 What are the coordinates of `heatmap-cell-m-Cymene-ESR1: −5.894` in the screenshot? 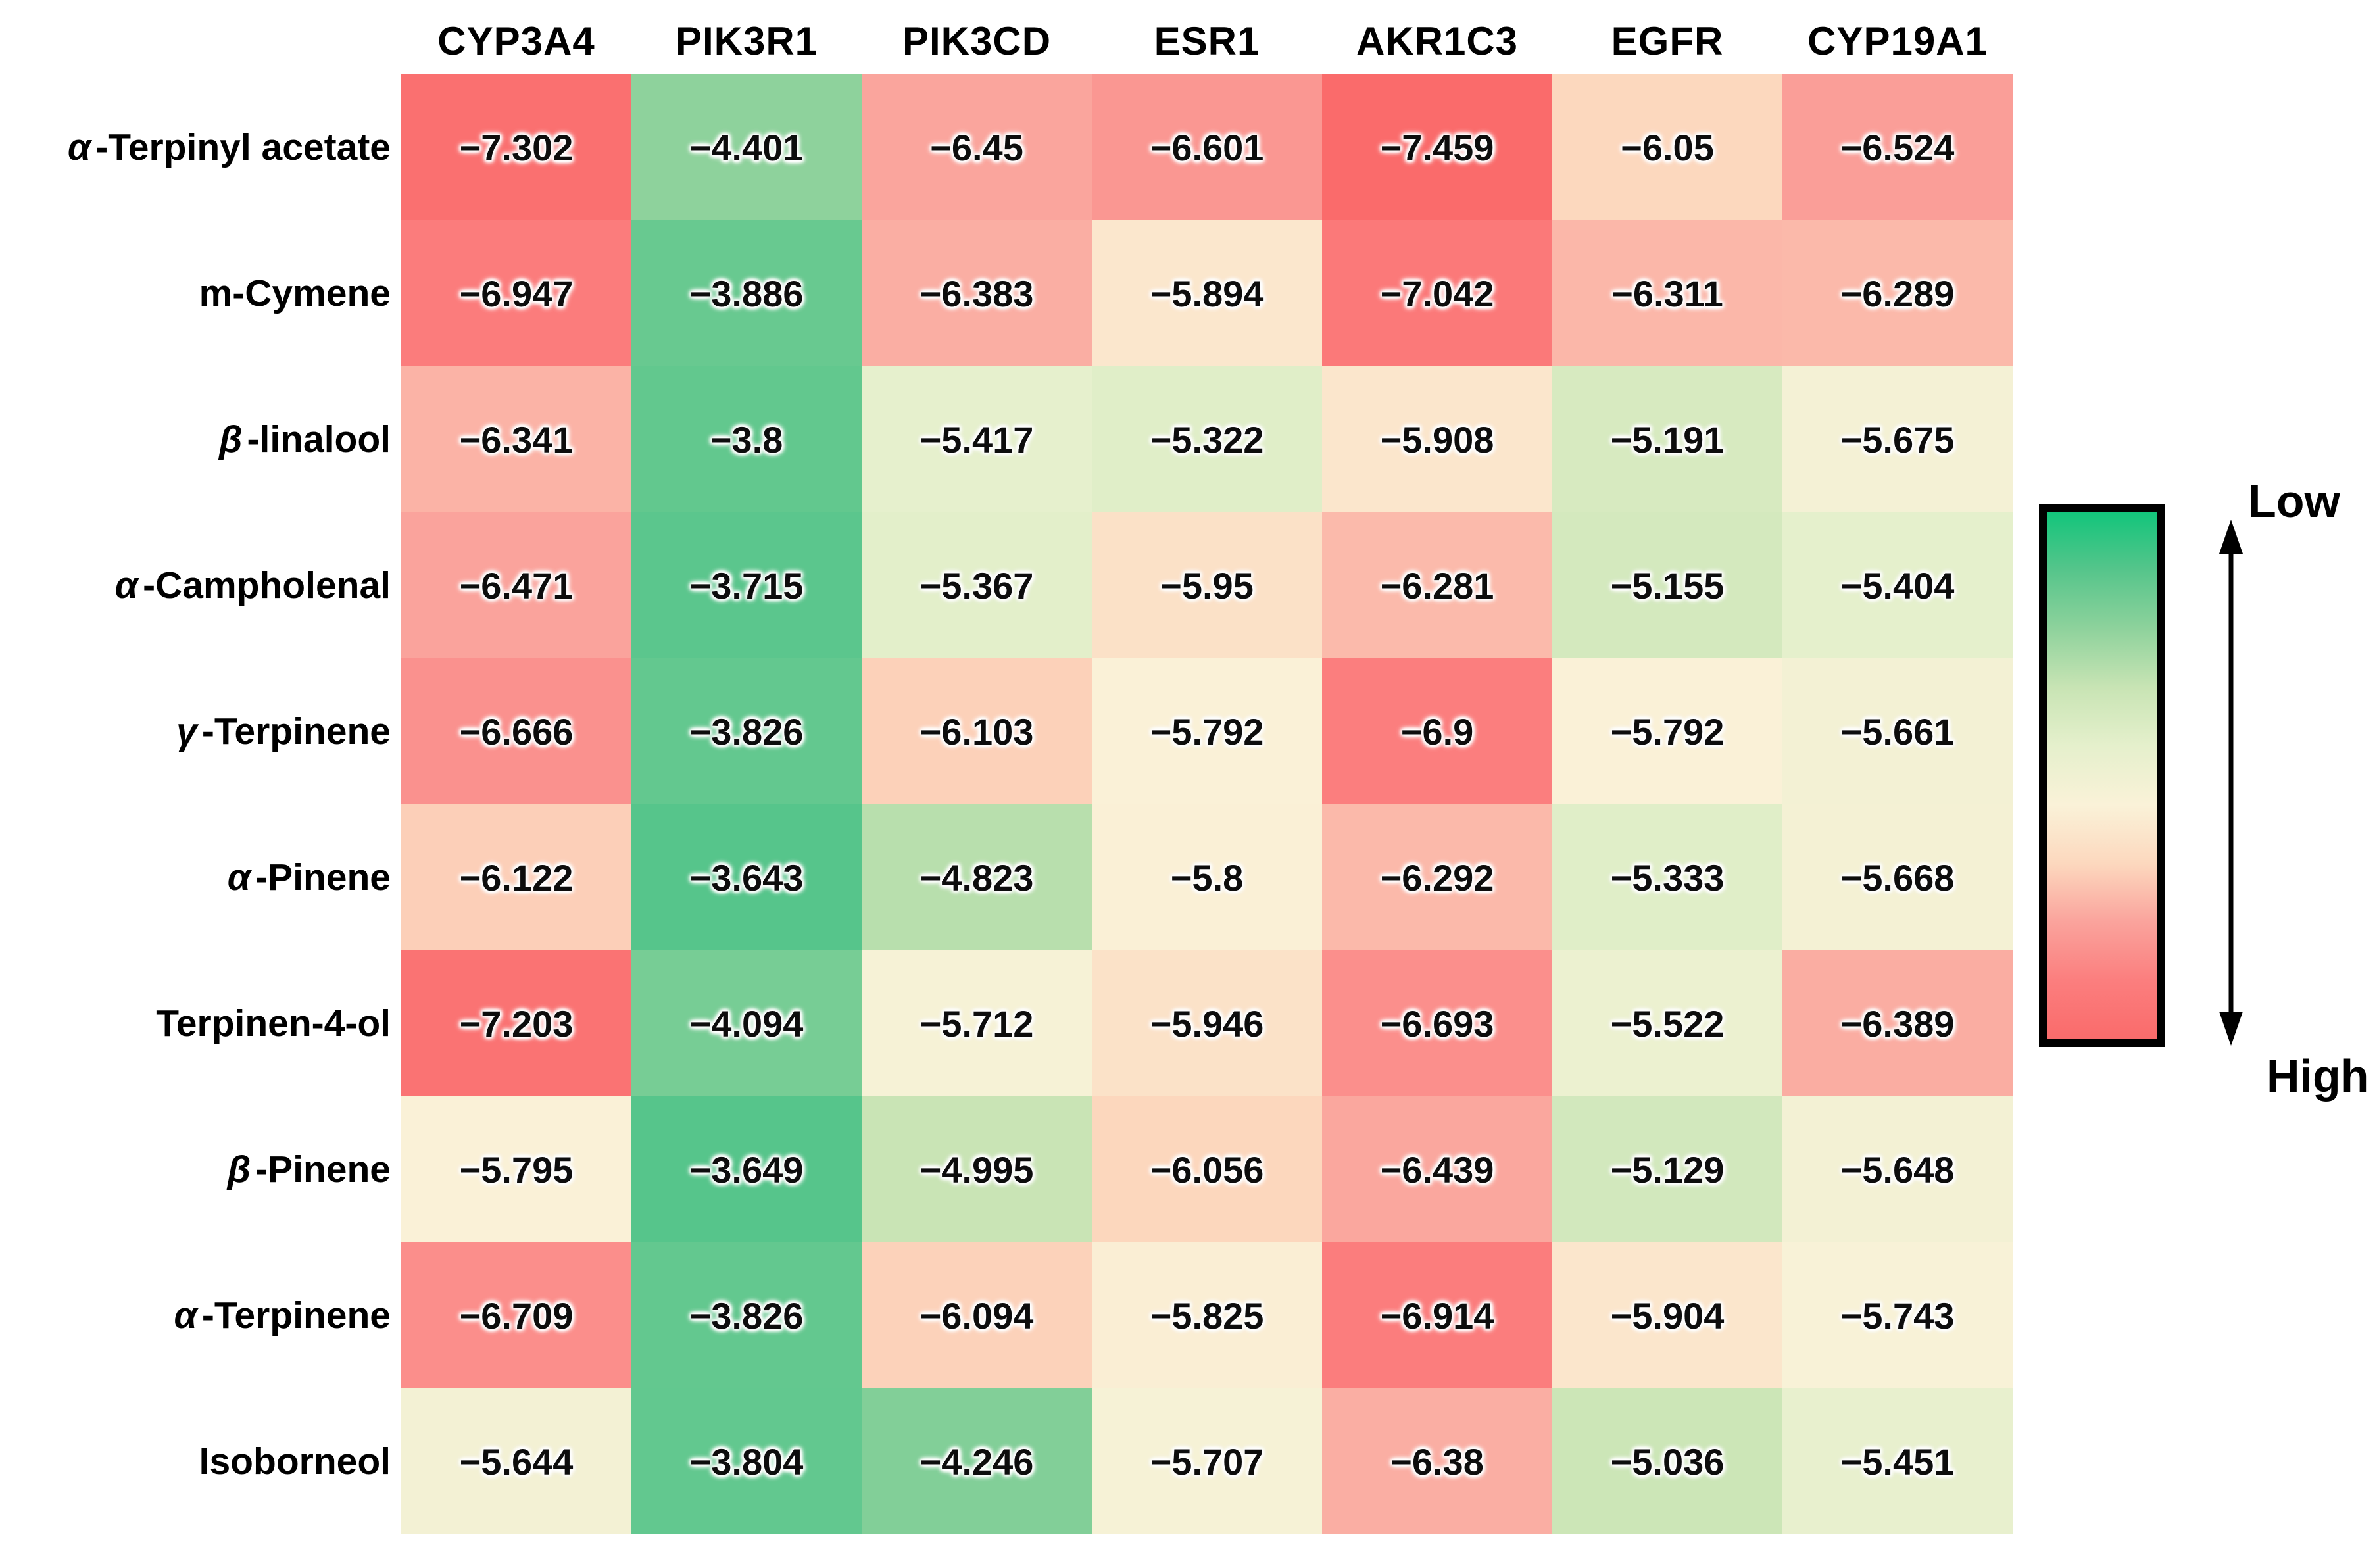 It's located at (1207, 293).